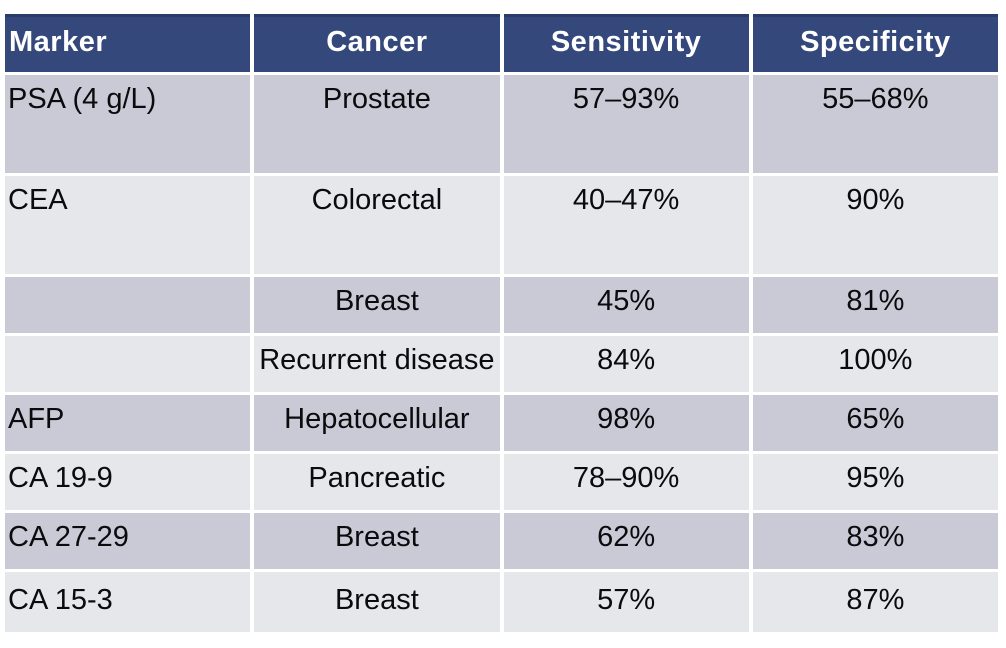 The width and height of the screenshot is (1006, 648). Describe the element at coordinates (626, 482) in the screenshot. I see `cell-sensitivity: 78–90%` at that location.